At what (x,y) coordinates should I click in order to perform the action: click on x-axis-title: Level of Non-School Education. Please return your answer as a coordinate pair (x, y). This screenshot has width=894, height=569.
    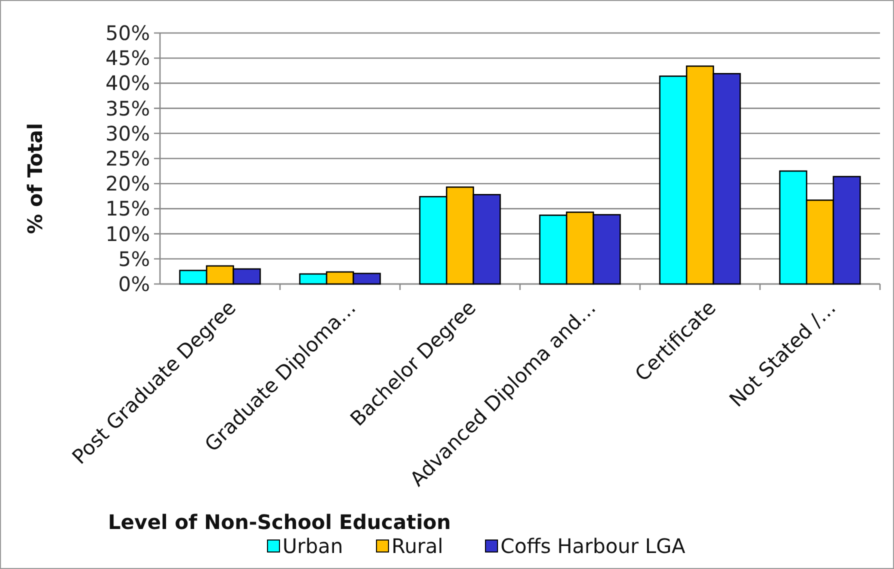
    Looking at the image, I should click on (279, 522).